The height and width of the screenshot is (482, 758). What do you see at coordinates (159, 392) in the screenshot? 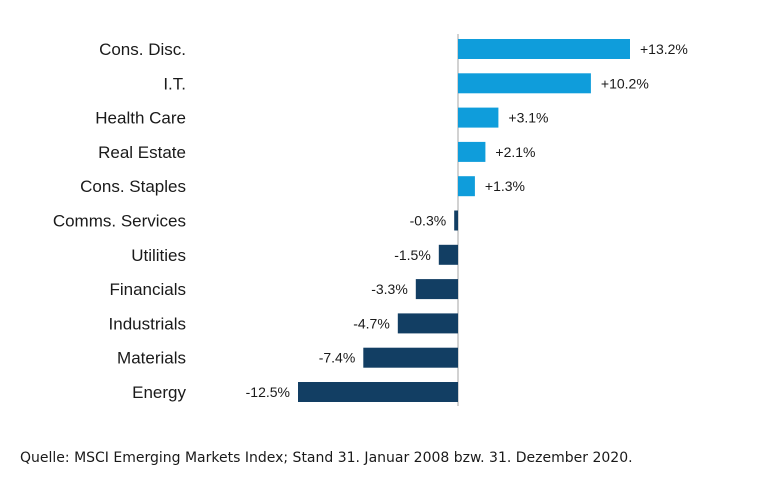
I see `category-label: Energy` at bounding box center [159, 392].